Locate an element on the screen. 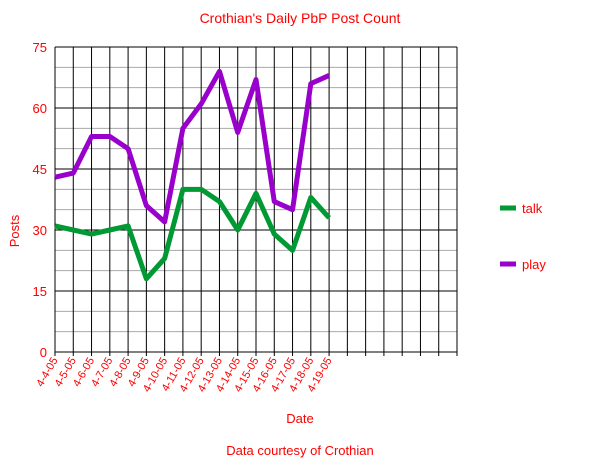 This screenshot has width=600, height=463. y-axis-label: Posts is located at coordinates (14, 230).